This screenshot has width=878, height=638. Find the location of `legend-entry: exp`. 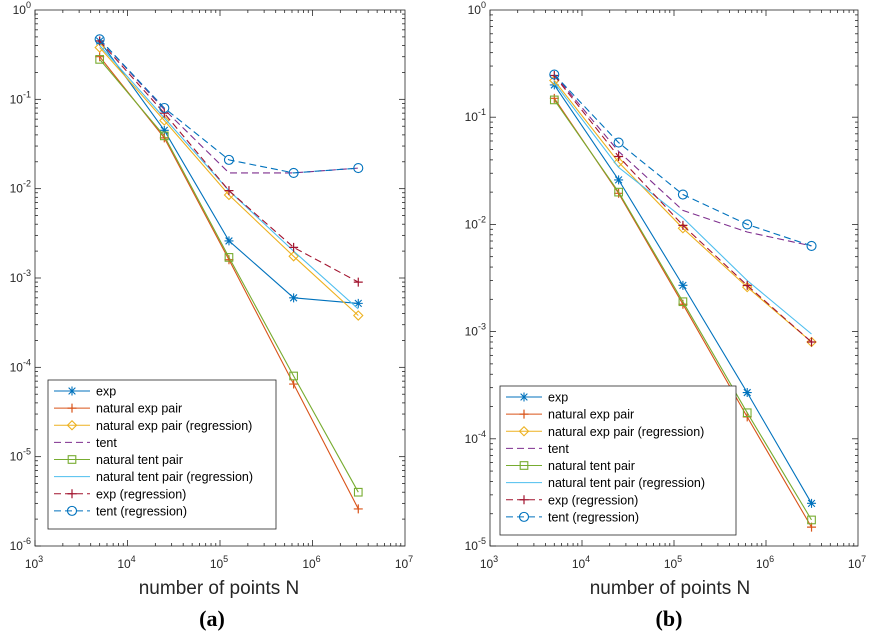

legend-entry: exp is located at coordinates (106, 392).